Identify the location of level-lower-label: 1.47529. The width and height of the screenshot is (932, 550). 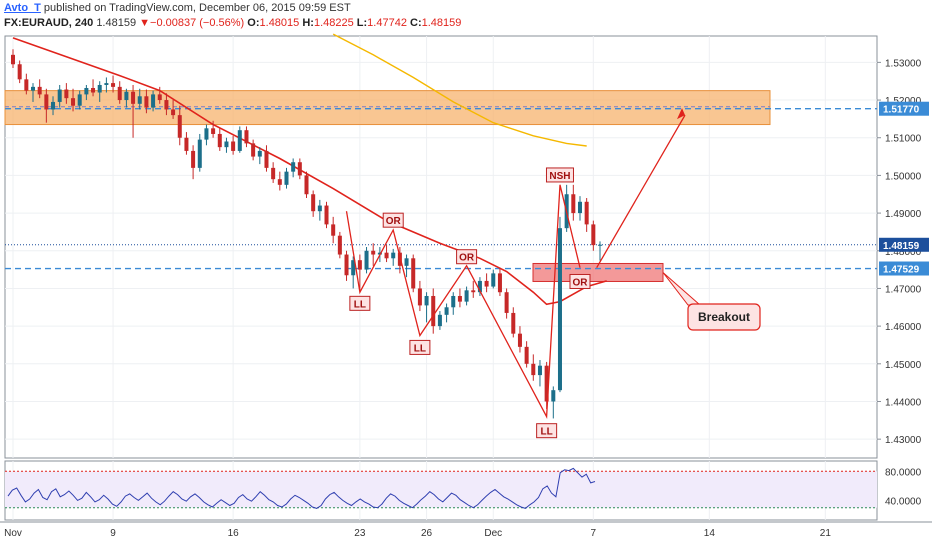
(901, 270).